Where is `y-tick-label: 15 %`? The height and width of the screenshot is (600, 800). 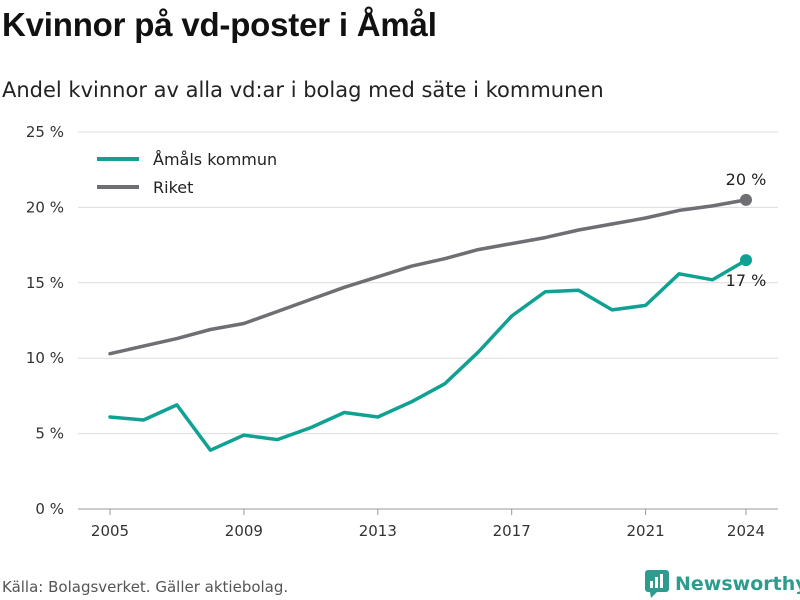 y-tick-label: 15 % is located at coordinates (45, 283).